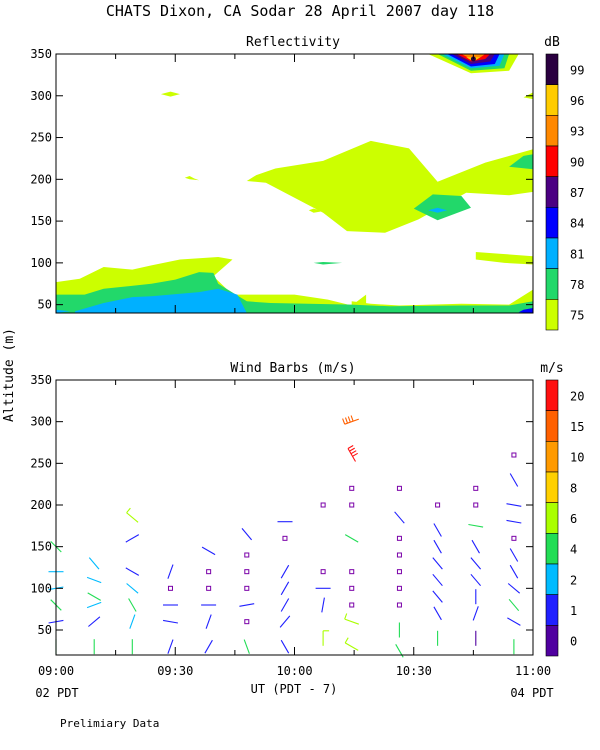 The image size is (600, 750). I want to click on wind-title: Wind Barbs (m/s), so click(292, 368).